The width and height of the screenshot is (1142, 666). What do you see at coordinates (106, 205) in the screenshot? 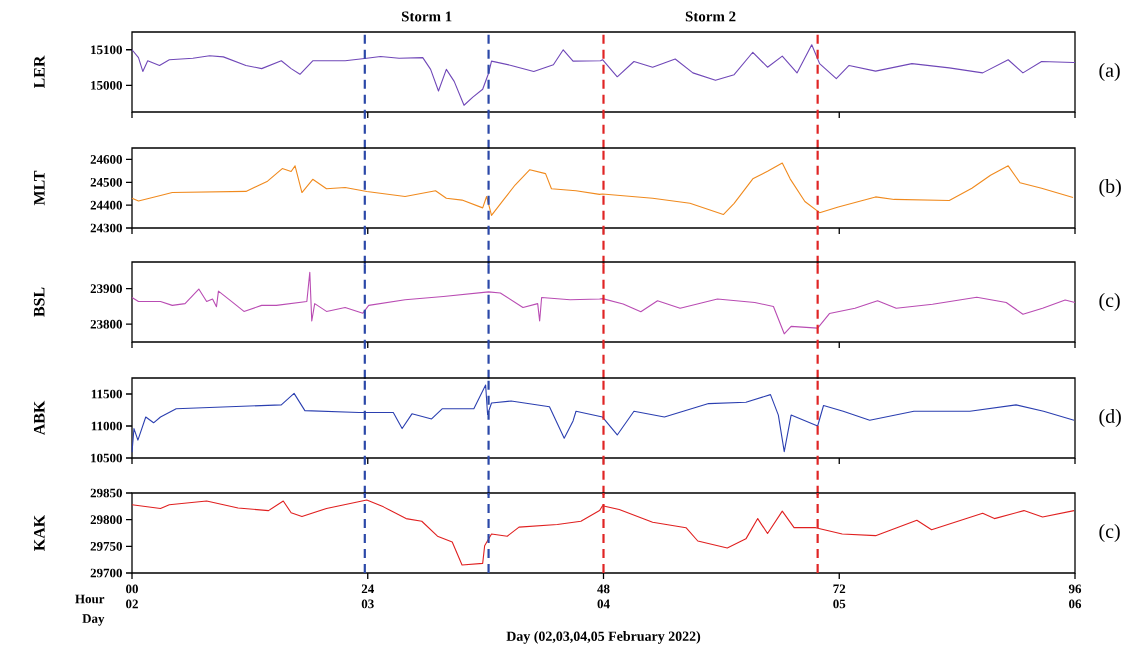
I see `y-tick-label: 24400` at bounding box center [106, 205].